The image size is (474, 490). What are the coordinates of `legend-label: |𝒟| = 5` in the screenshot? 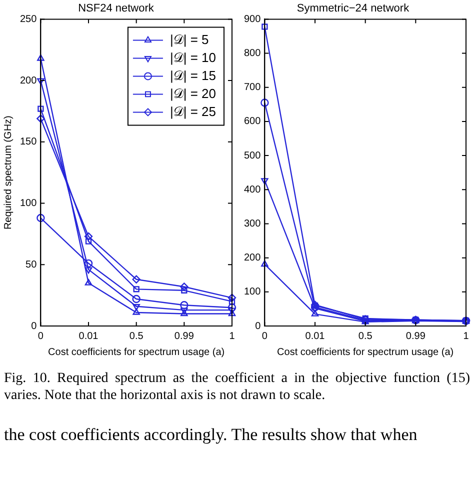 It's located at (189, 39).